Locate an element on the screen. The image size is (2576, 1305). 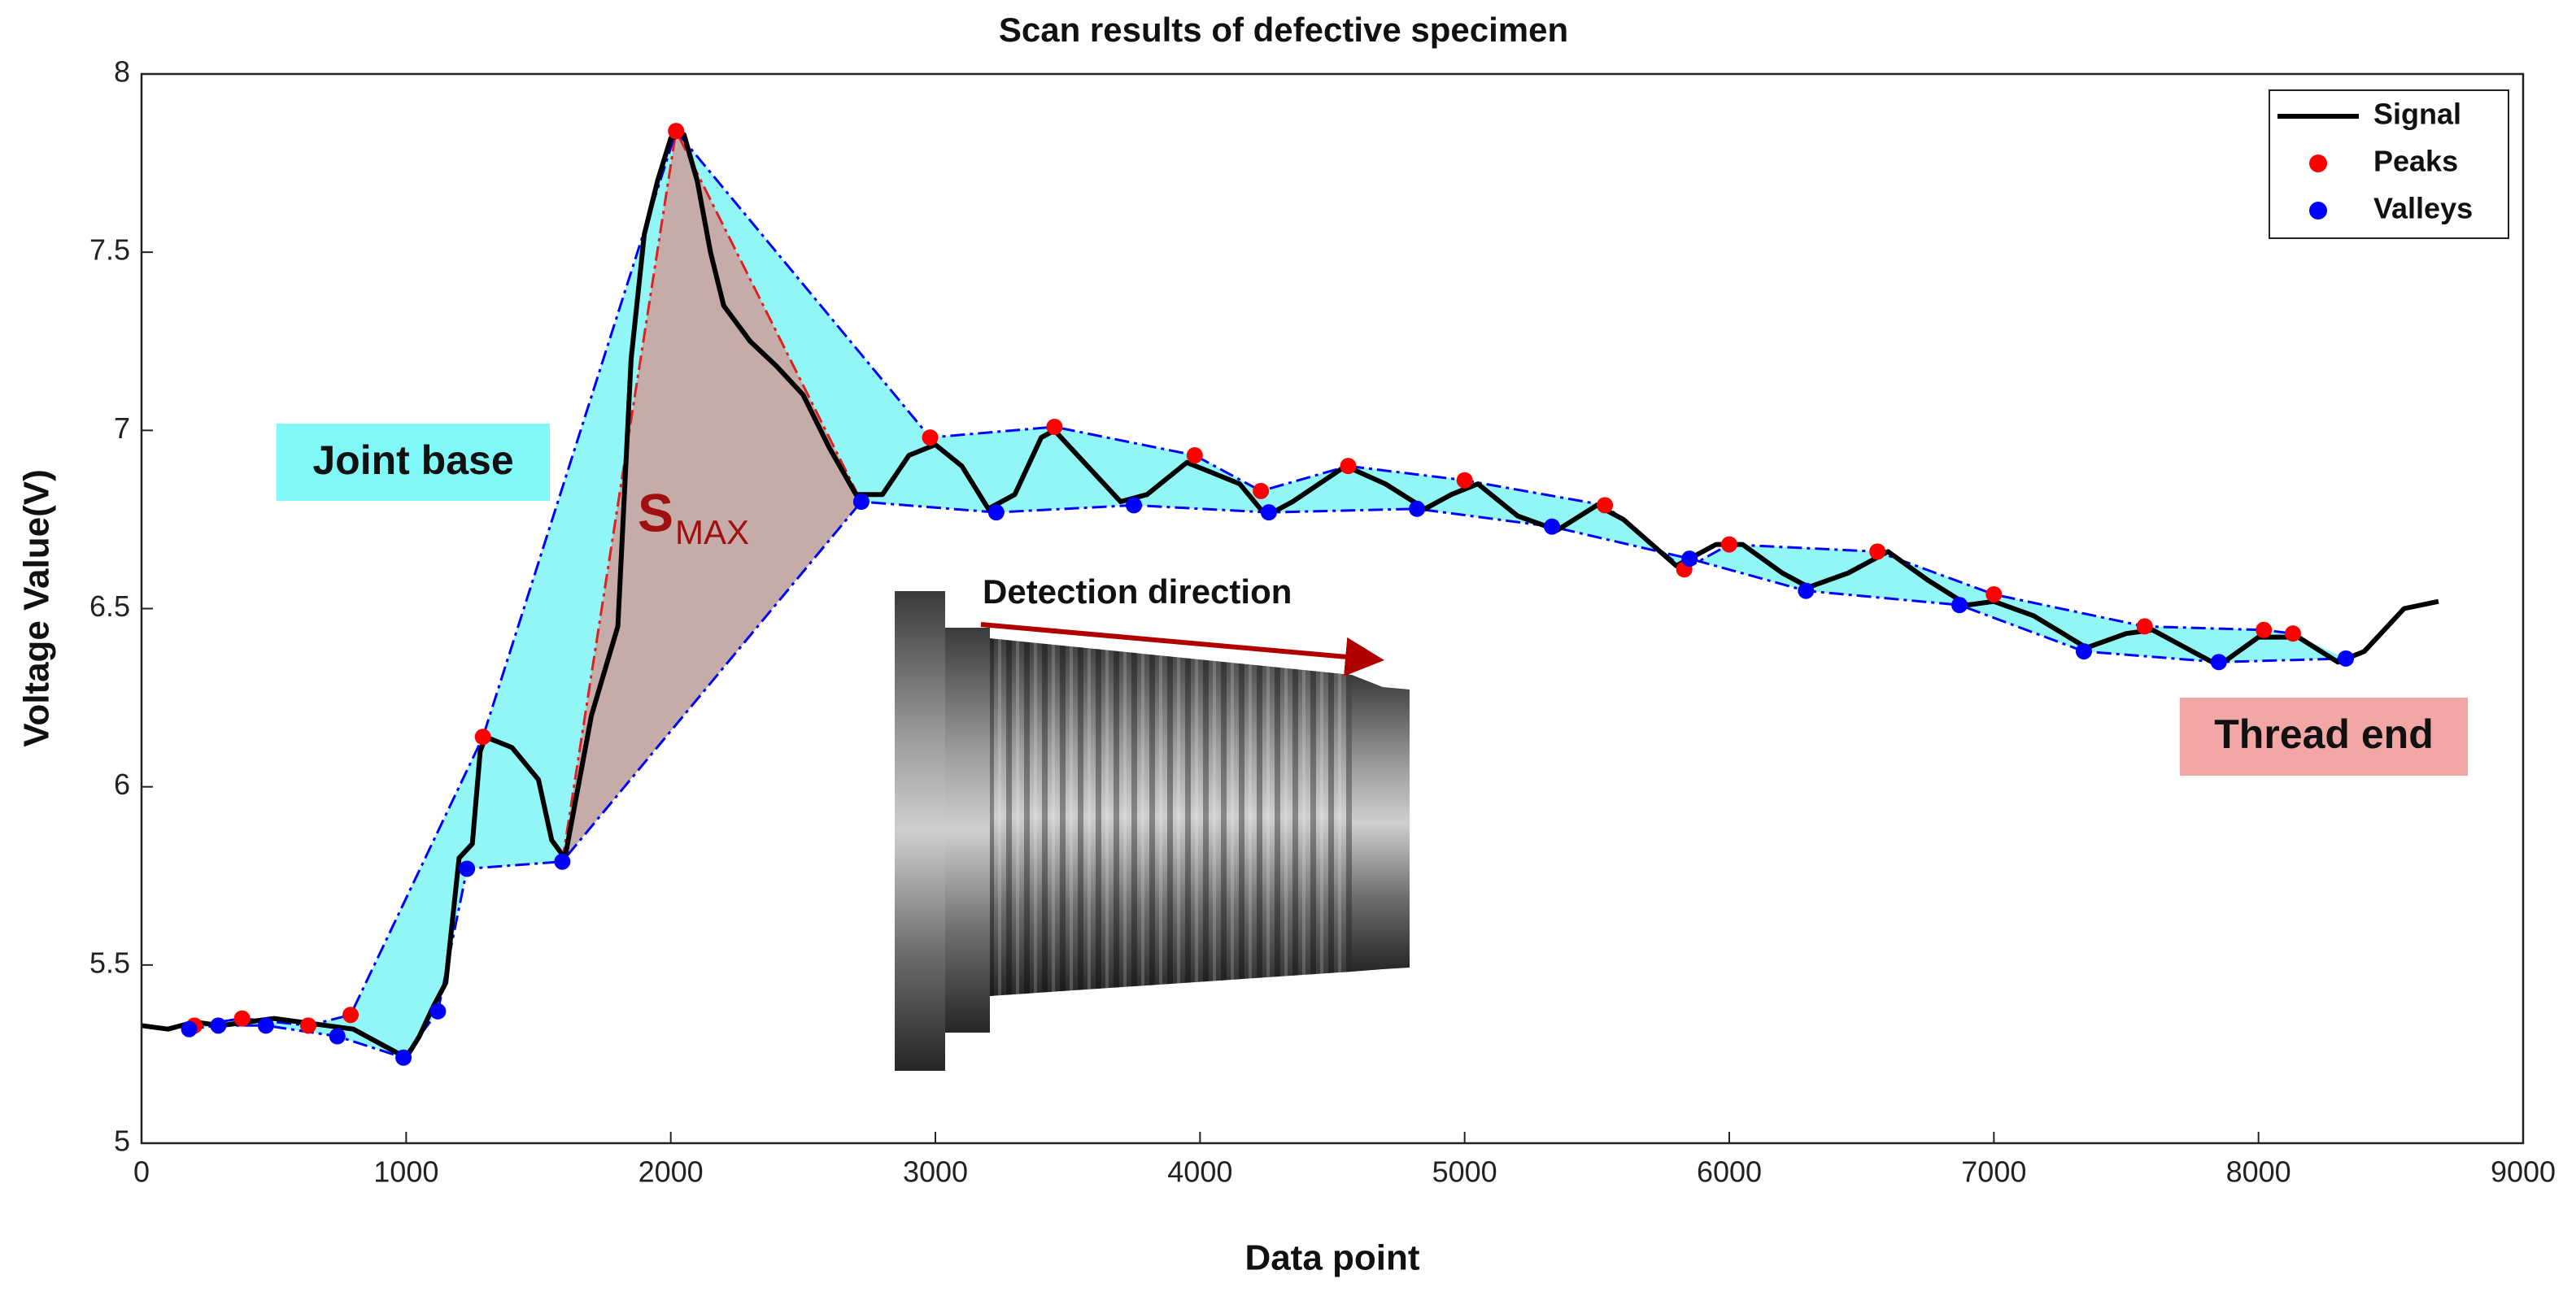
x-tick-label: 7000 is located at coordinates (1993, 1172).